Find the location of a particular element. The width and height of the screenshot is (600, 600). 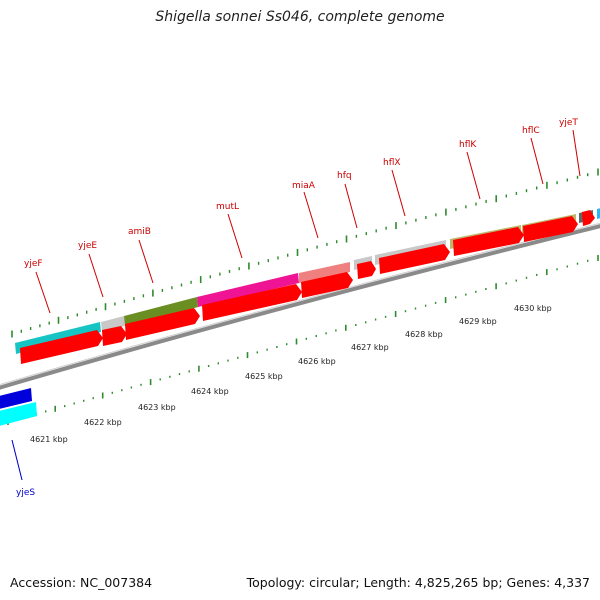

yjeF-leader is located at coordinates (43, 292).